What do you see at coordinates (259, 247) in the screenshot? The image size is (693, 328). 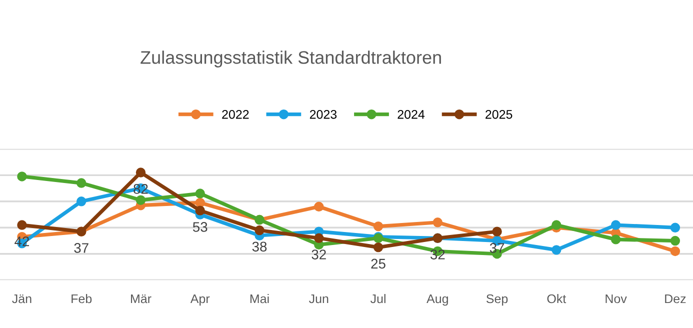 I see `data-label: 38` at bounding box center [259, 247].